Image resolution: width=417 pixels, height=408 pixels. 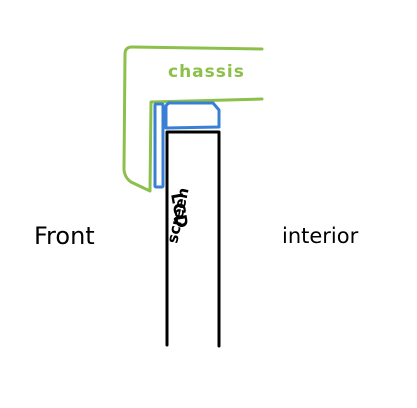 I want to click on bracket-top-piece, so click(x=192, y=115).